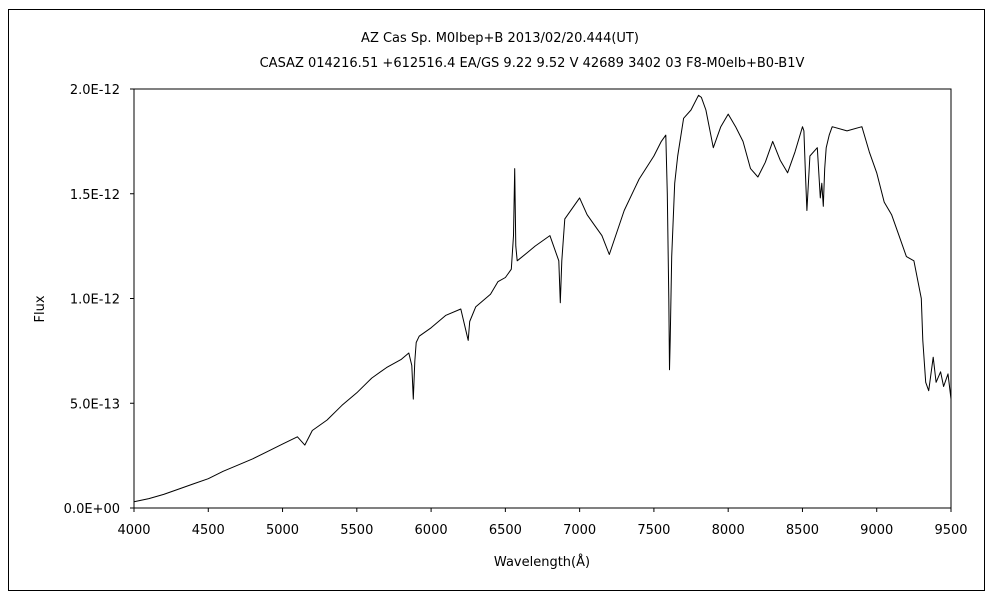 The height and width of the screenshot is (600, 1000). What do you see at coordinates (802, 530) in the screenshot?
I see `x-tick-label: 8500` at bounding box center [802, 530].